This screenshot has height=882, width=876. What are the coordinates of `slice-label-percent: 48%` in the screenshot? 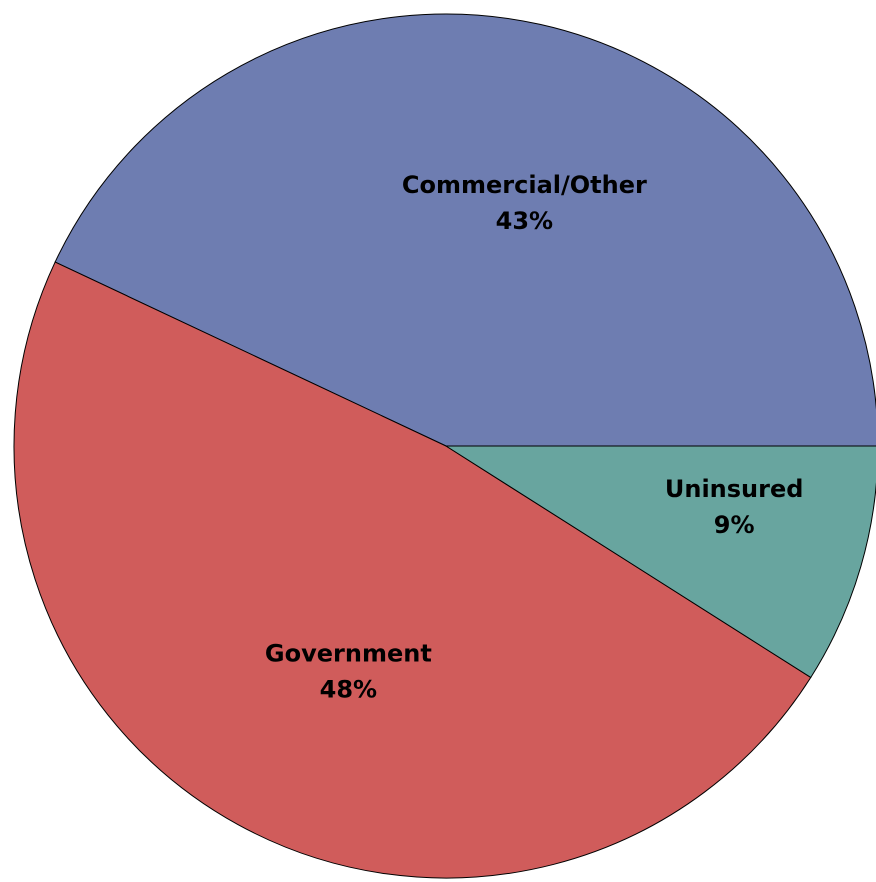 It's located at (348, 689).